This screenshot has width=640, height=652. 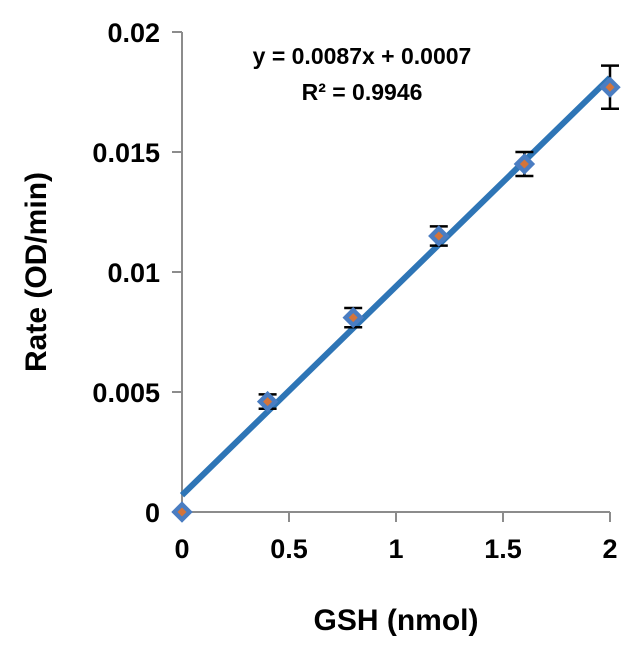 I want to click on y-tick-label: 0.01, so click(x=133, y=273).